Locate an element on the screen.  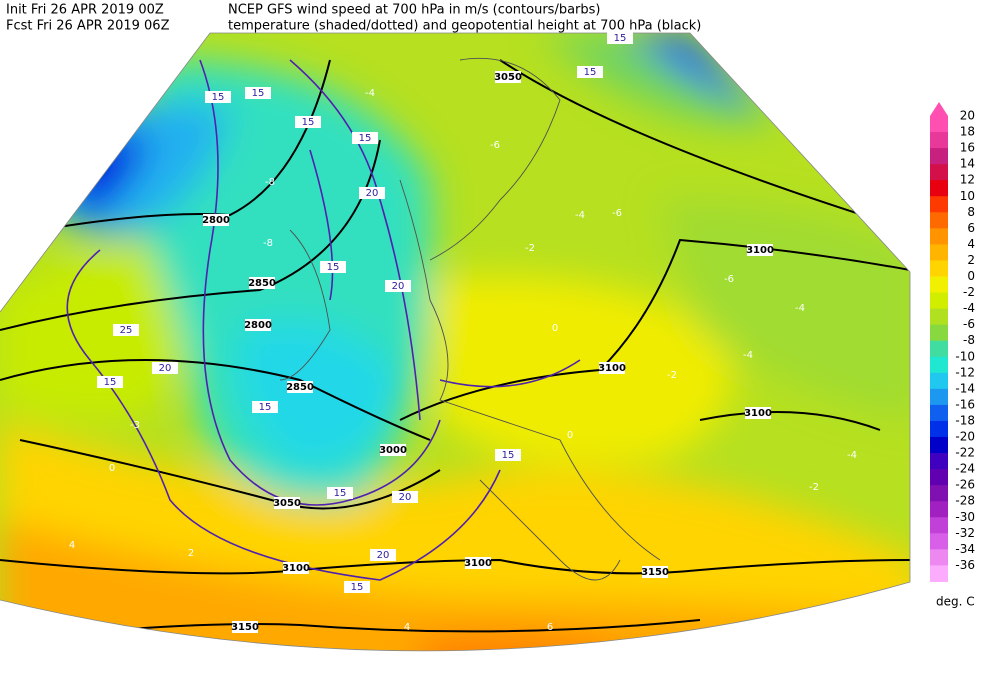
colorbar-label: 16 is located at coordinates (967, 148).